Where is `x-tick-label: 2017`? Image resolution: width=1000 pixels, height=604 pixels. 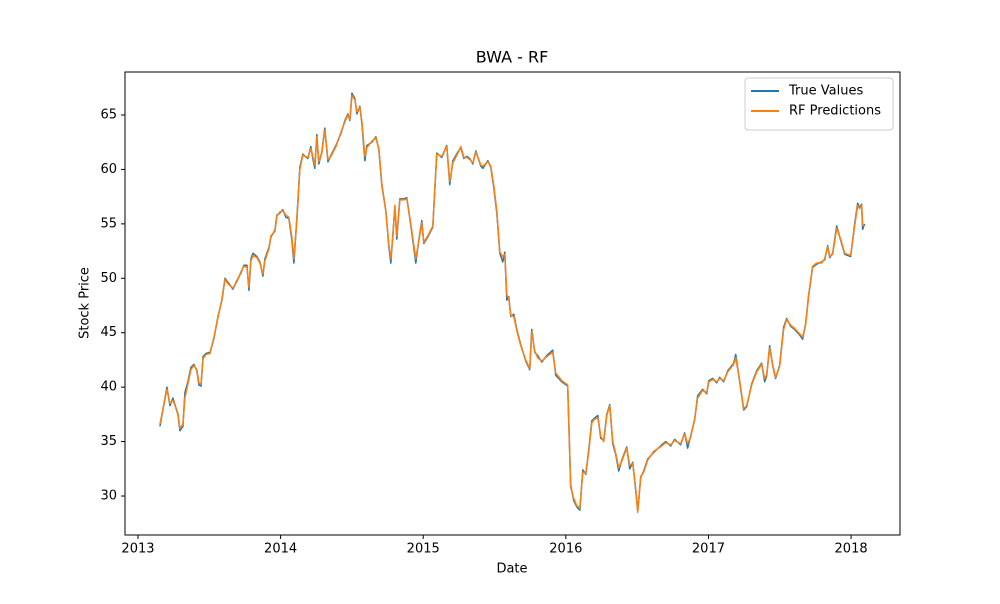 x-tick-label: 2017 is located at coordinates (708, 549).